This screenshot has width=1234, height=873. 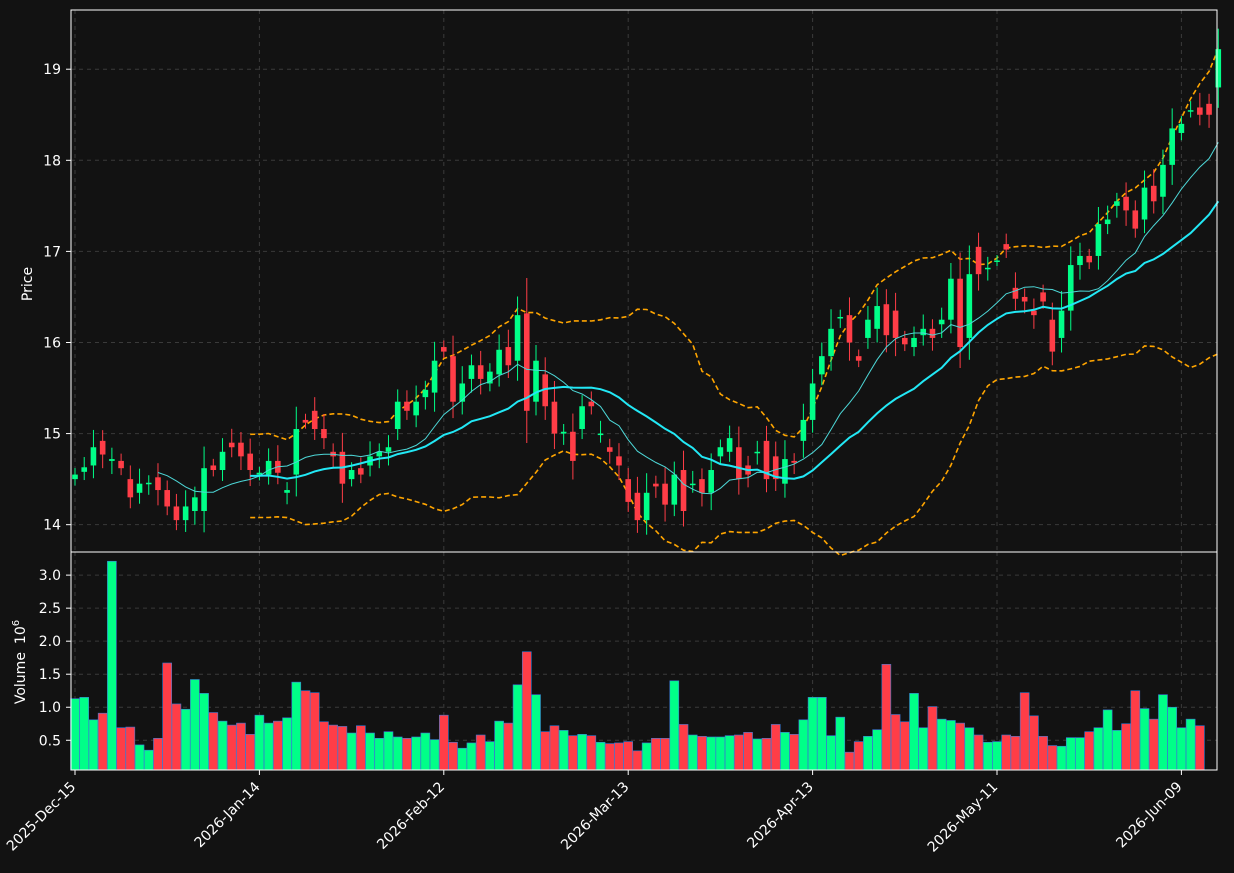 I want to click on price-tick-label: 19, so click(x=52, y=70).